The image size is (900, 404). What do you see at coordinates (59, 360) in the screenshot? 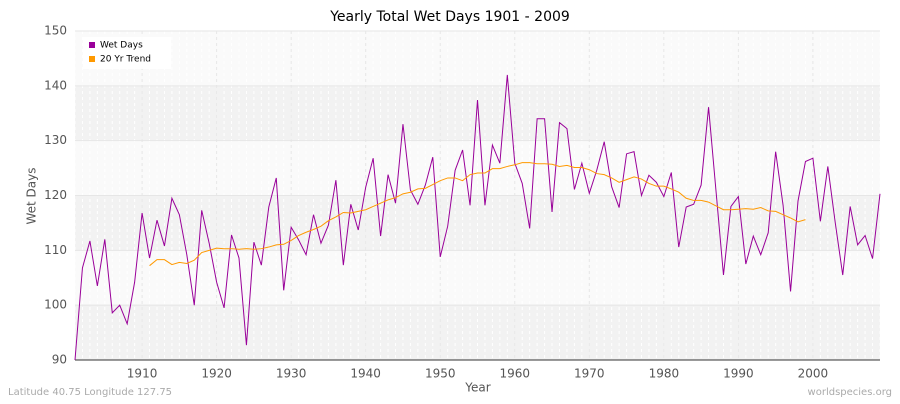
I see `y-tick-label: 90` at bounding box center [59, 360].